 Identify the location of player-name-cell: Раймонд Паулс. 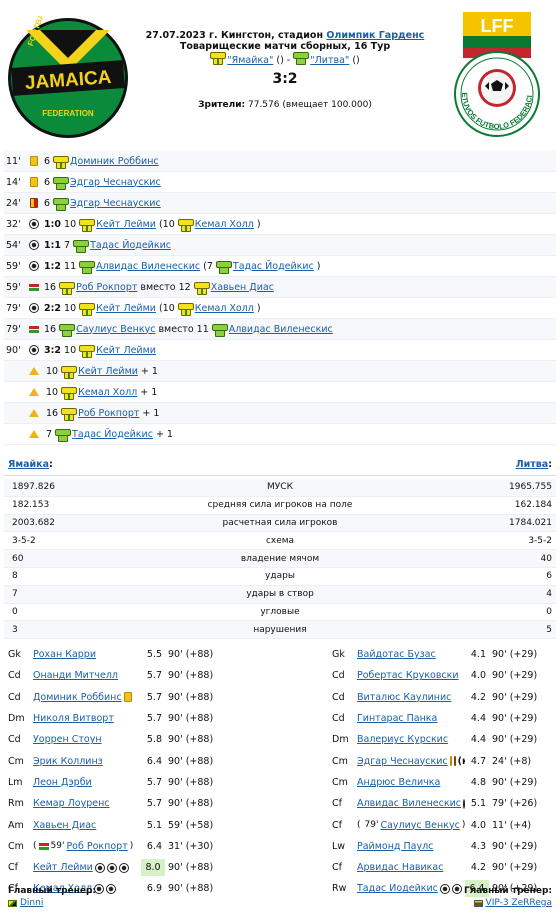
(411, 846).